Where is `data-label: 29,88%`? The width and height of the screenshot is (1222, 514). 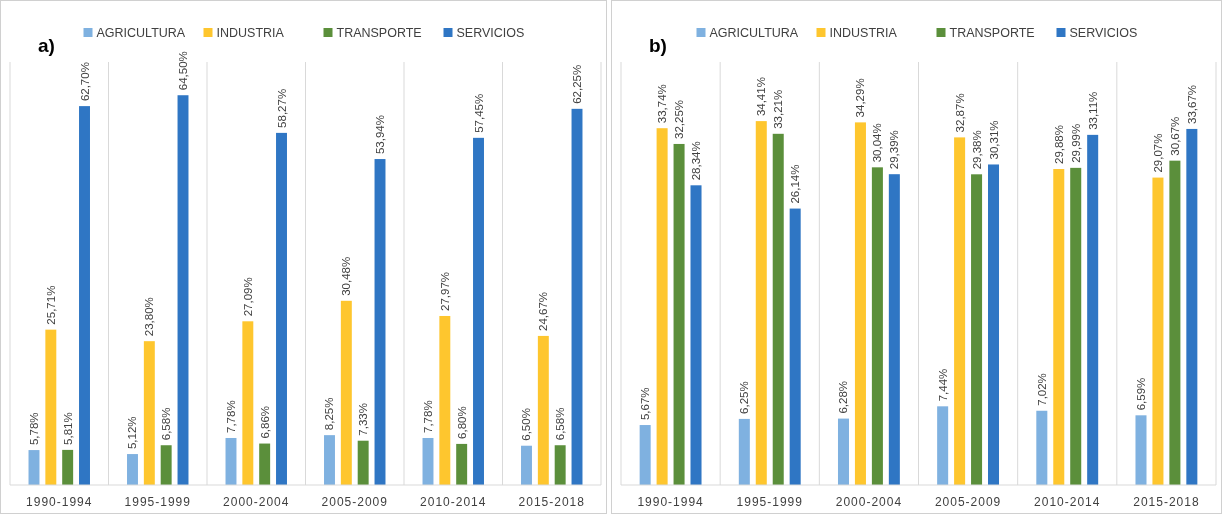
data-label: 29,88% is located at coordinates (1058, 145).